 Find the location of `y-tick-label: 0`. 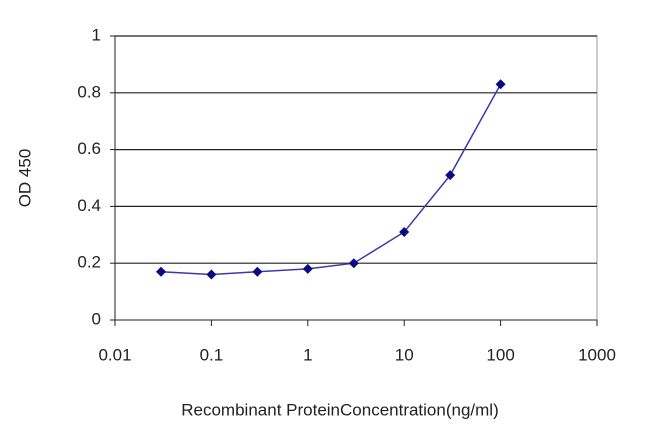

y-tick-label: 0 is located at coordinates (96, 318).